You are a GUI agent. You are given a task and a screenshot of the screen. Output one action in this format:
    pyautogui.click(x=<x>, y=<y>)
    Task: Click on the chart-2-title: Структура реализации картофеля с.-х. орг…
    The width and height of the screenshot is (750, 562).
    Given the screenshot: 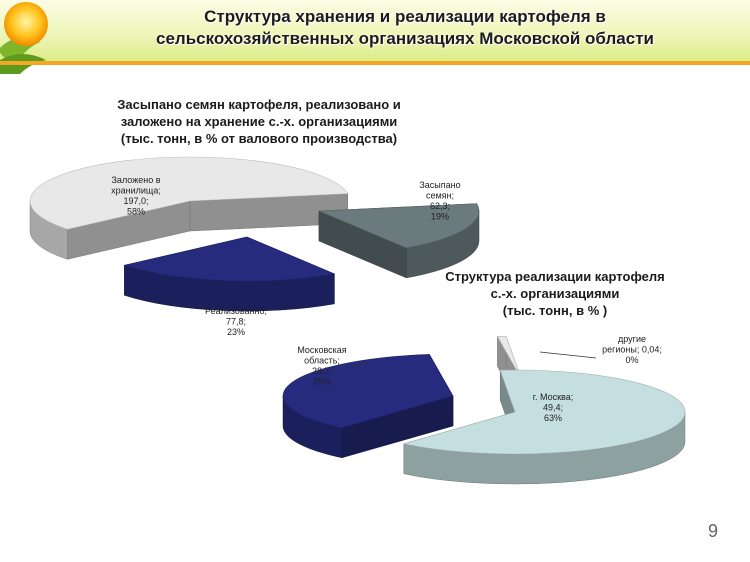 What is the action you would take?
    pyautogui.click(x=555, y=293)
    